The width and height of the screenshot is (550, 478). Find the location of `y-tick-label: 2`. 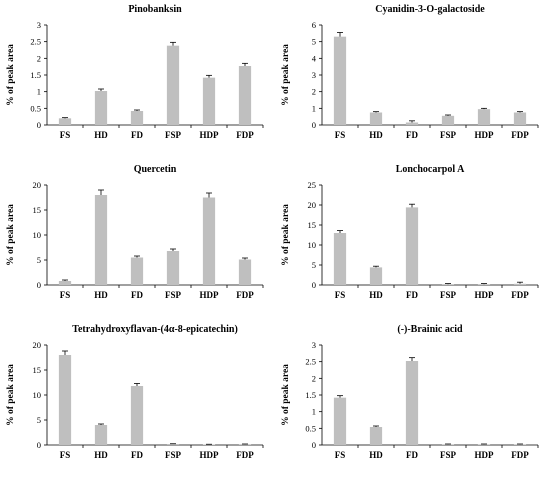

y-tick-label: 2 is located at coordinates (314, 92).